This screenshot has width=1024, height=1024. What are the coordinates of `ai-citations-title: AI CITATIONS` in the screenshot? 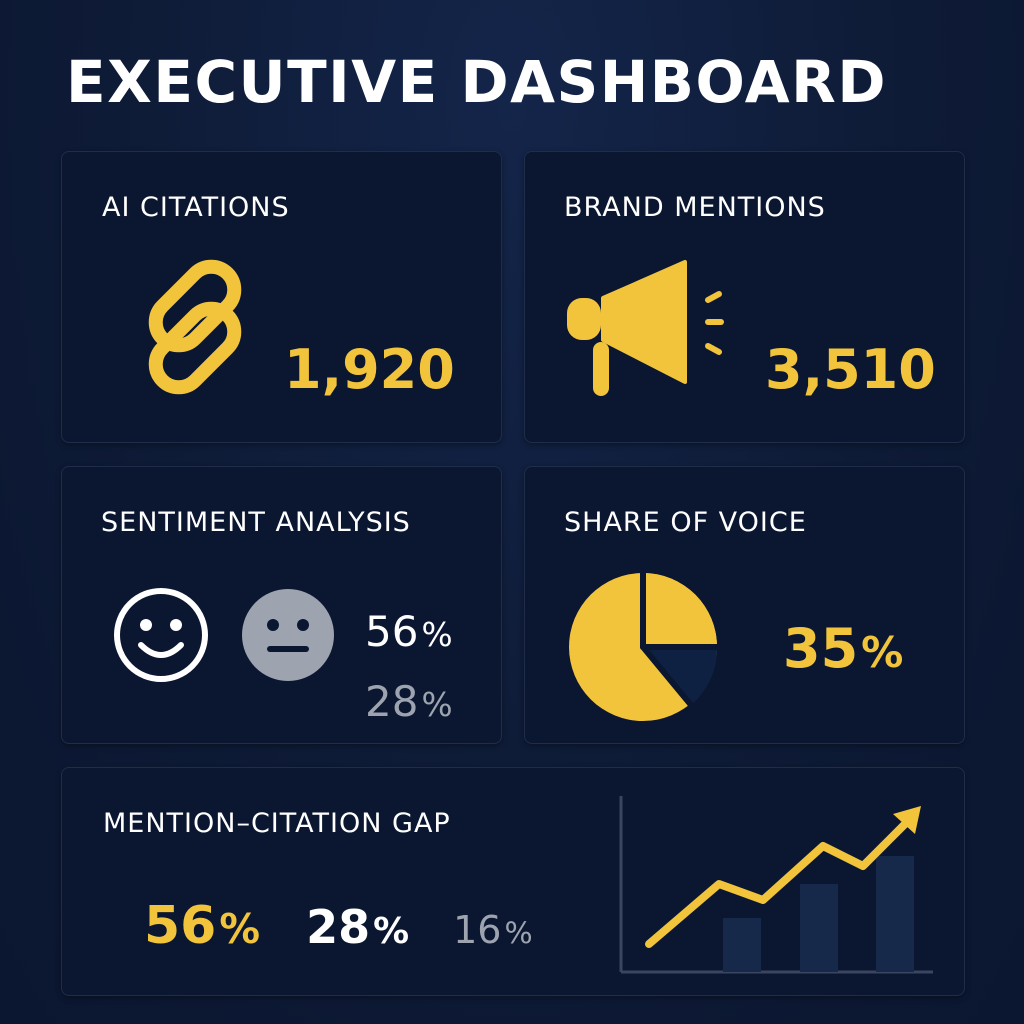 It's located at (196, 207).